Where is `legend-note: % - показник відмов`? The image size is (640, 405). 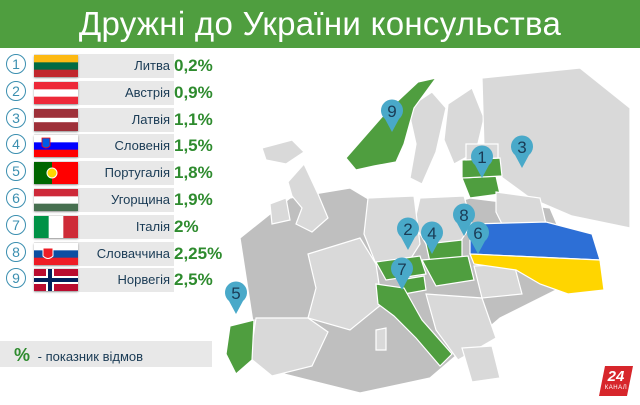
legend-note: % - показник відмов is located at coordinates (78, 355).